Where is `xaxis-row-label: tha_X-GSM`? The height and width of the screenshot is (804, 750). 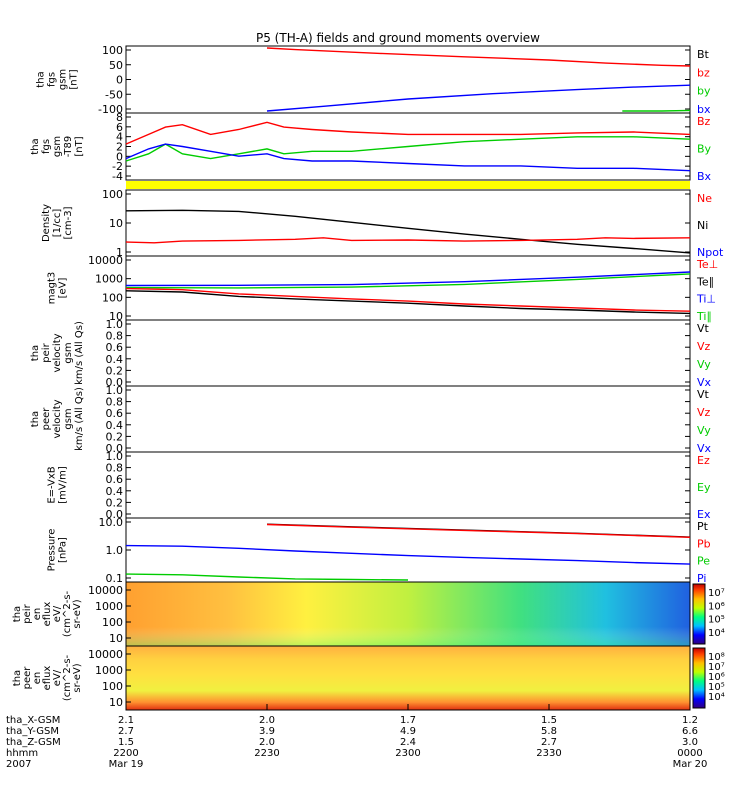
xaxis-row-label: tha_X-GSM is located at coordinates (33, 720).